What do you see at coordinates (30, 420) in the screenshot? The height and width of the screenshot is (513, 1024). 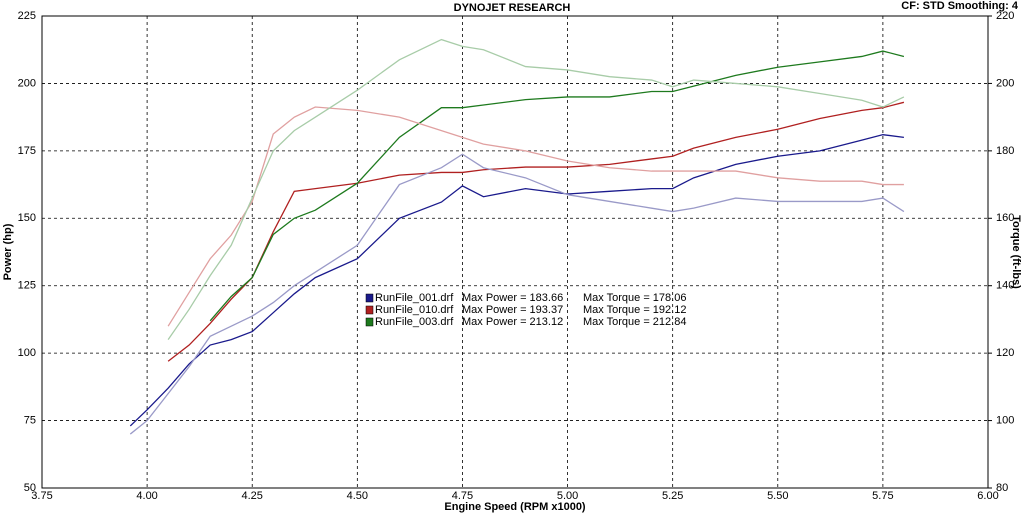 I see `y-tick-label: 75` at bounding box center [30, 420].